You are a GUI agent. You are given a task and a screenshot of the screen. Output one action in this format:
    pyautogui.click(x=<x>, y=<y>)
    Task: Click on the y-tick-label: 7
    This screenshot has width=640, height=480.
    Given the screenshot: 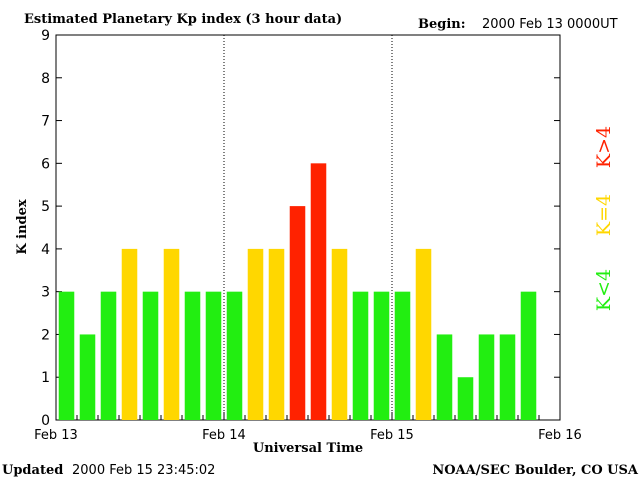 What is the action you would take?
    pyautogui.click(x=45, y=122)
    